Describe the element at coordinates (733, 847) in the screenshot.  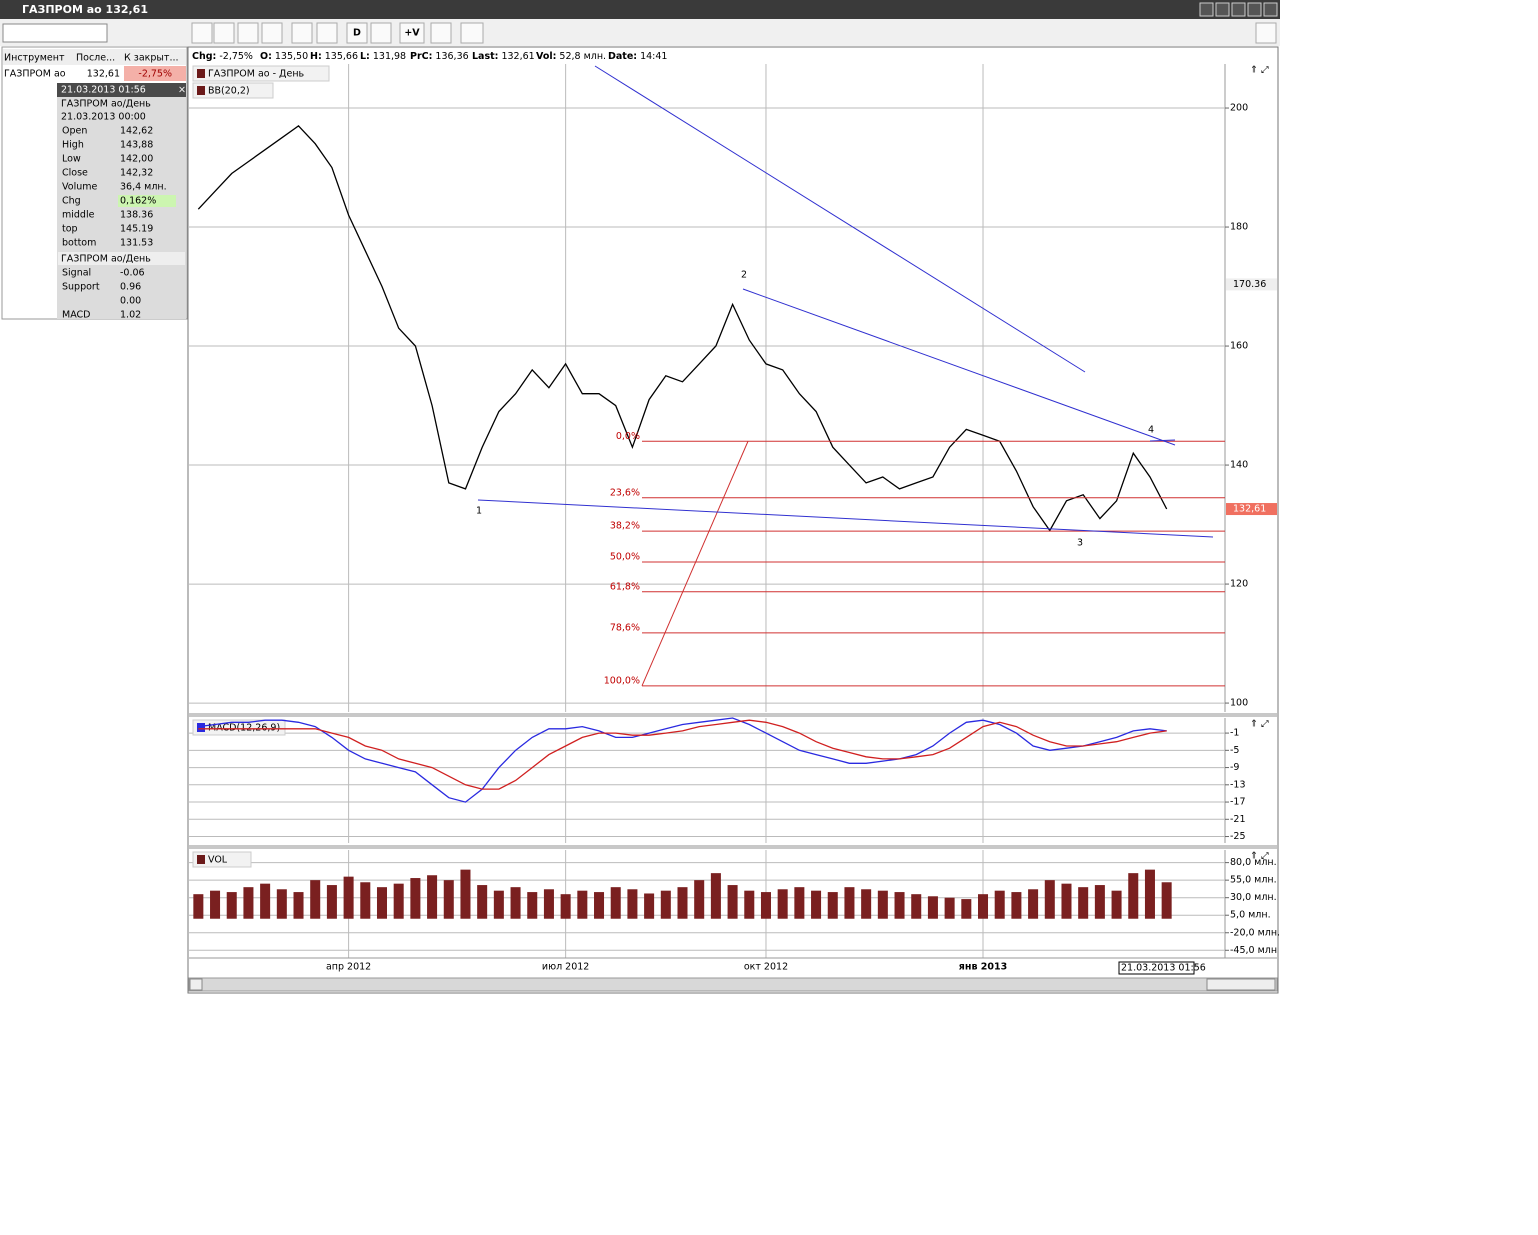
I see `pane-divider` at that location.